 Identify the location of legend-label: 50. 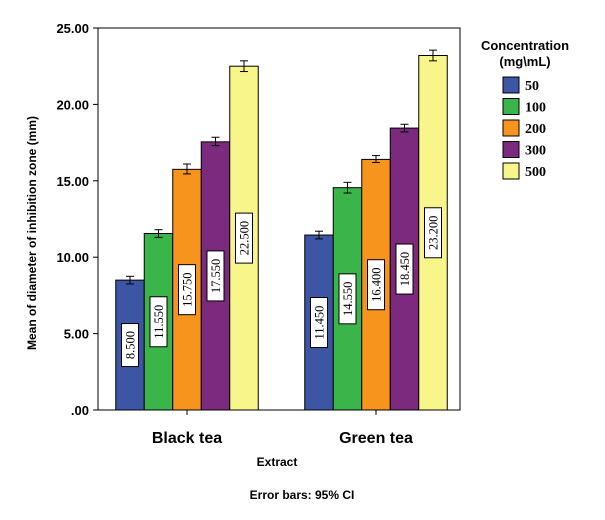
(532, 86).